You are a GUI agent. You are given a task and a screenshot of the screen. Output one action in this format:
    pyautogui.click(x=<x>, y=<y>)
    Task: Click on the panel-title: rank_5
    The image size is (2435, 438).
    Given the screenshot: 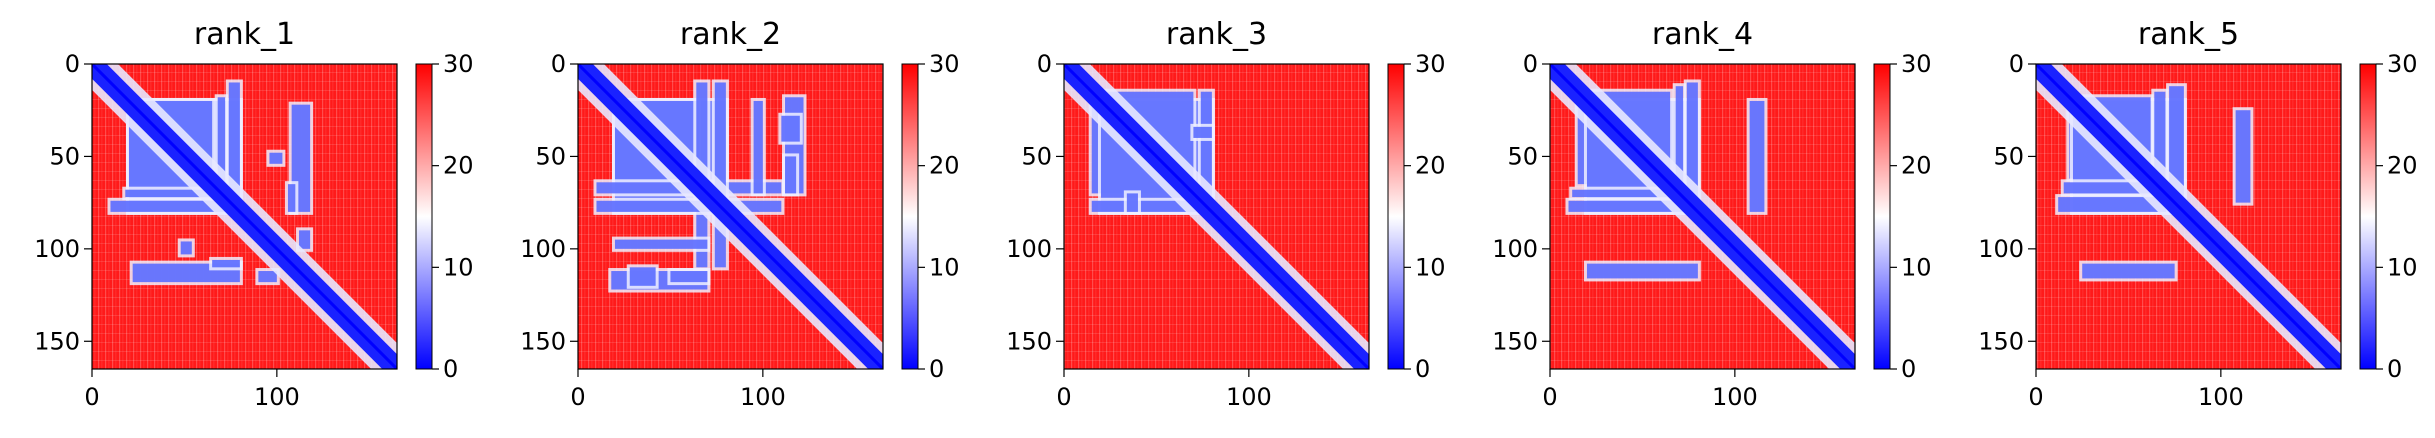 What is the action you would take?
    pyautogui.click(x=2188, y=34)
    